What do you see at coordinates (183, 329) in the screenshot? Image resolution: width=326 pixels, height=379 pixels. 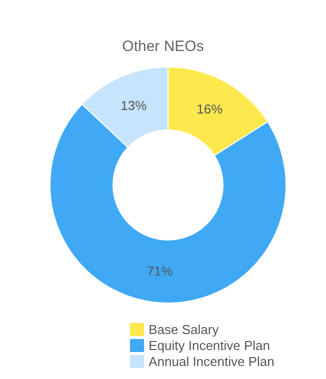 I see `legend-label: Base Salary` at bounding box center [183, 329].